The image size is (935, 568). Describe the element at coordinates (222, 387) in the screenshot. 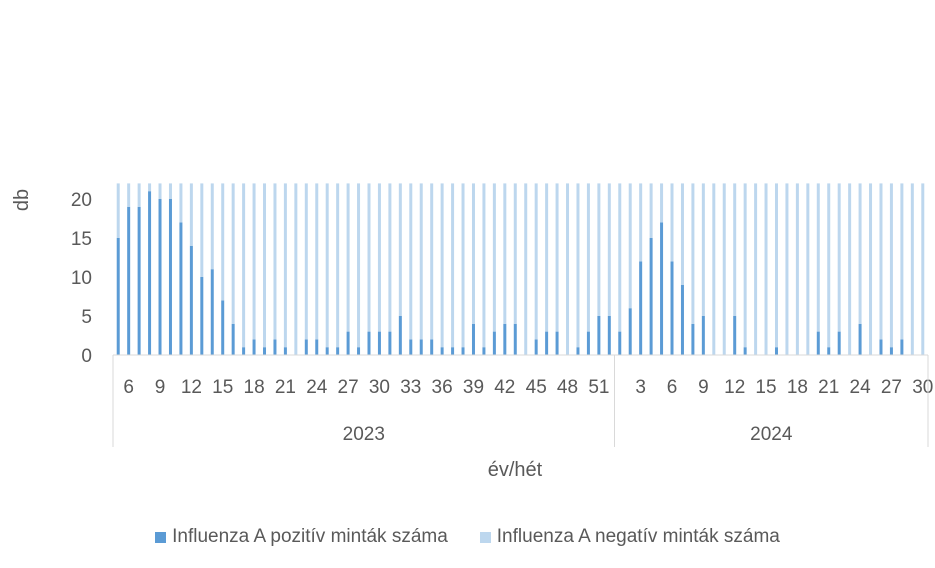

I see `x-tick-label: 15` at that location.